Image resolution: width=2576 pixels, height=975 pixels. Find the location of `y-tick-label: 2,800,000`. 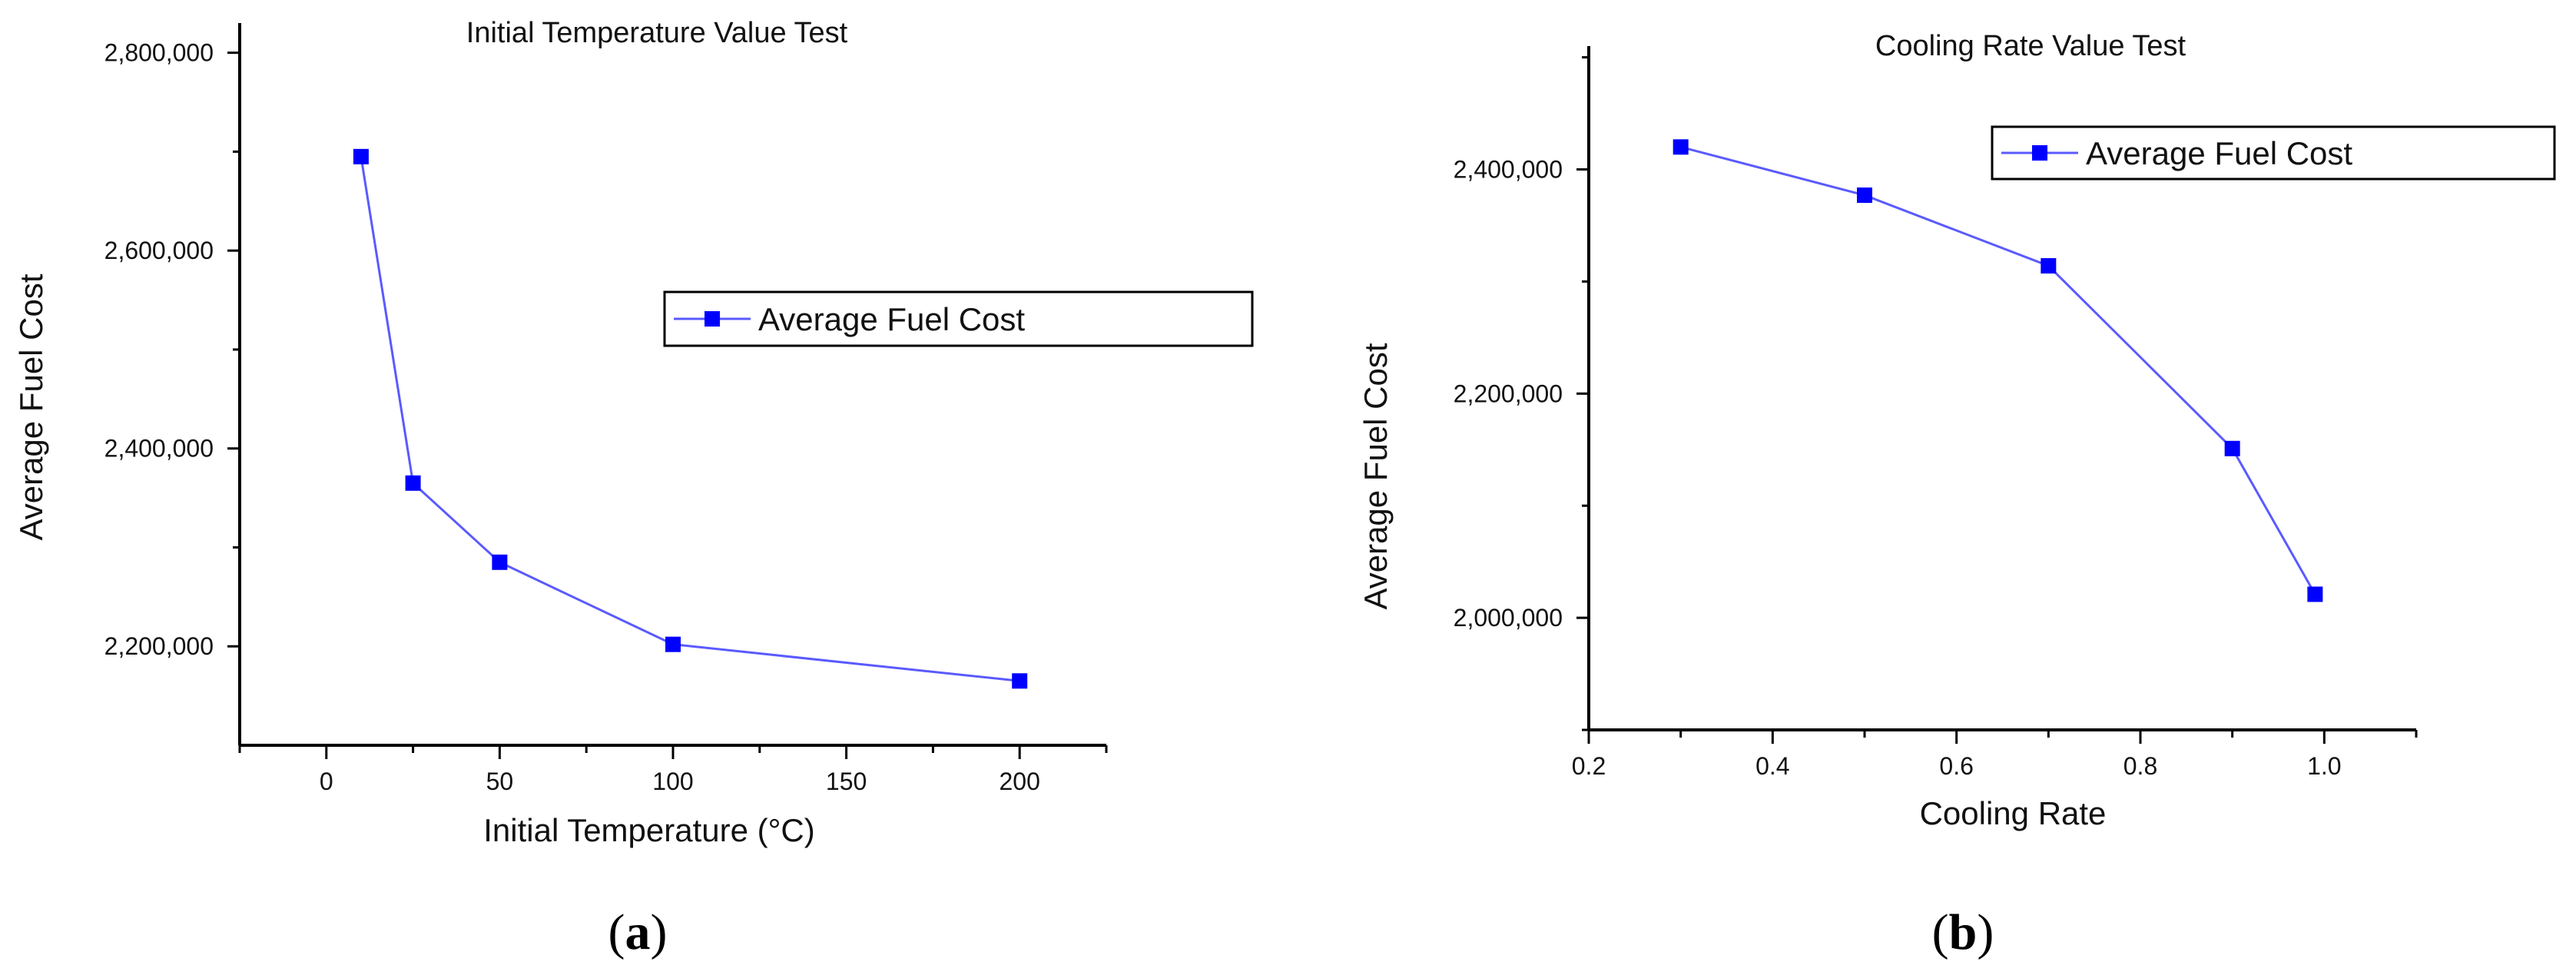

y-tick-label: 2,800,000 is located at coordinates (159, 53).